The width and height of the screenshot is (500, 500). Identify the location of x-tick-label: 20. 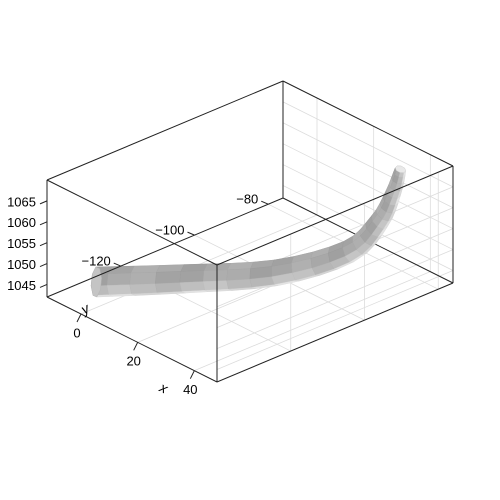
(133, 361).